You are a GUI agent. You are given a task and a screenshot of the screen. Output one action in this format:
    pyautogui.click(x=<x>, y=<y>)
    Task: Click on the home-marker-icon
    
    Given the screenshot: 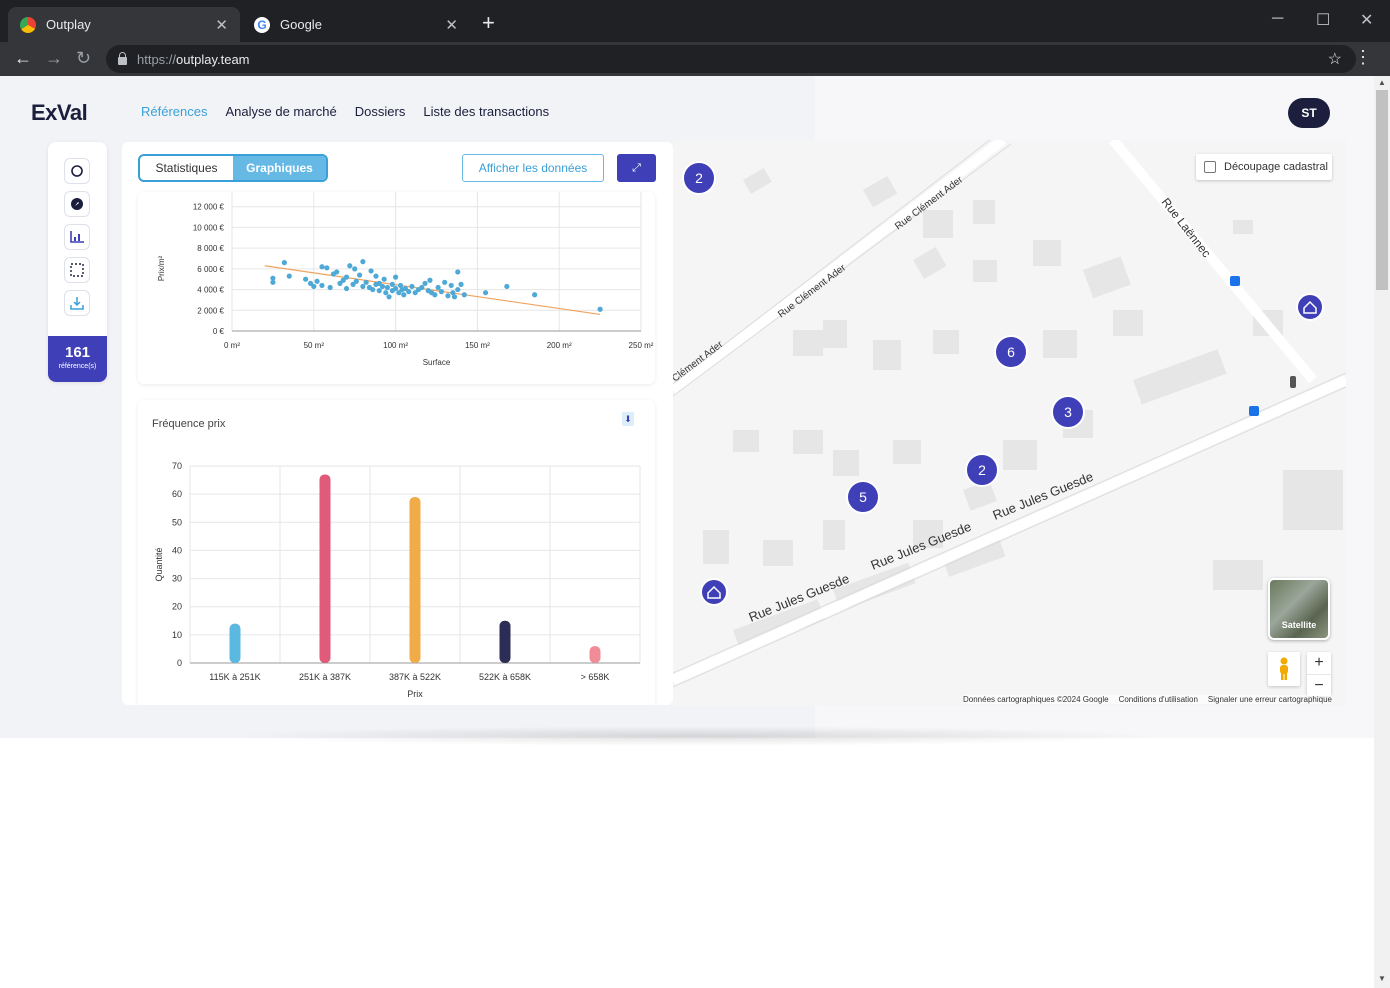 What is the action you would take?
    pyautogui.click(x=714, y=592)
    